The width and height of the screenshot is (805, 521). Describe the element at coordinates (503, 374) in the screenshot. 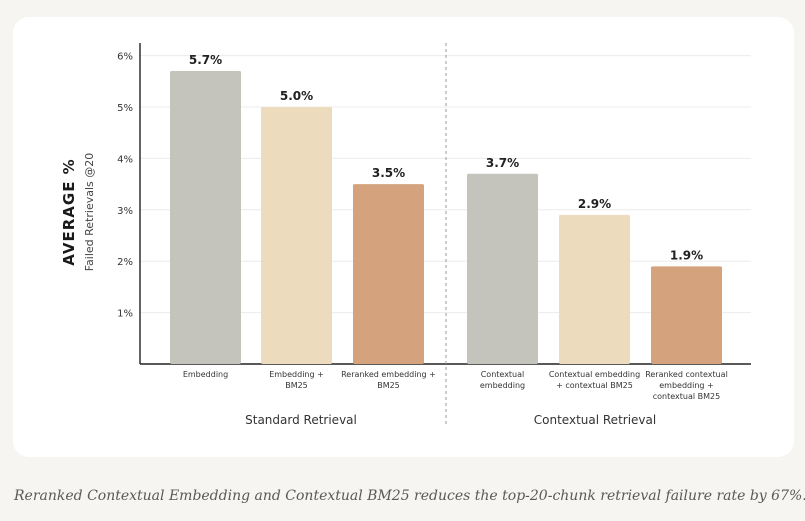

I see `x-category-label: Contextual` at that location.